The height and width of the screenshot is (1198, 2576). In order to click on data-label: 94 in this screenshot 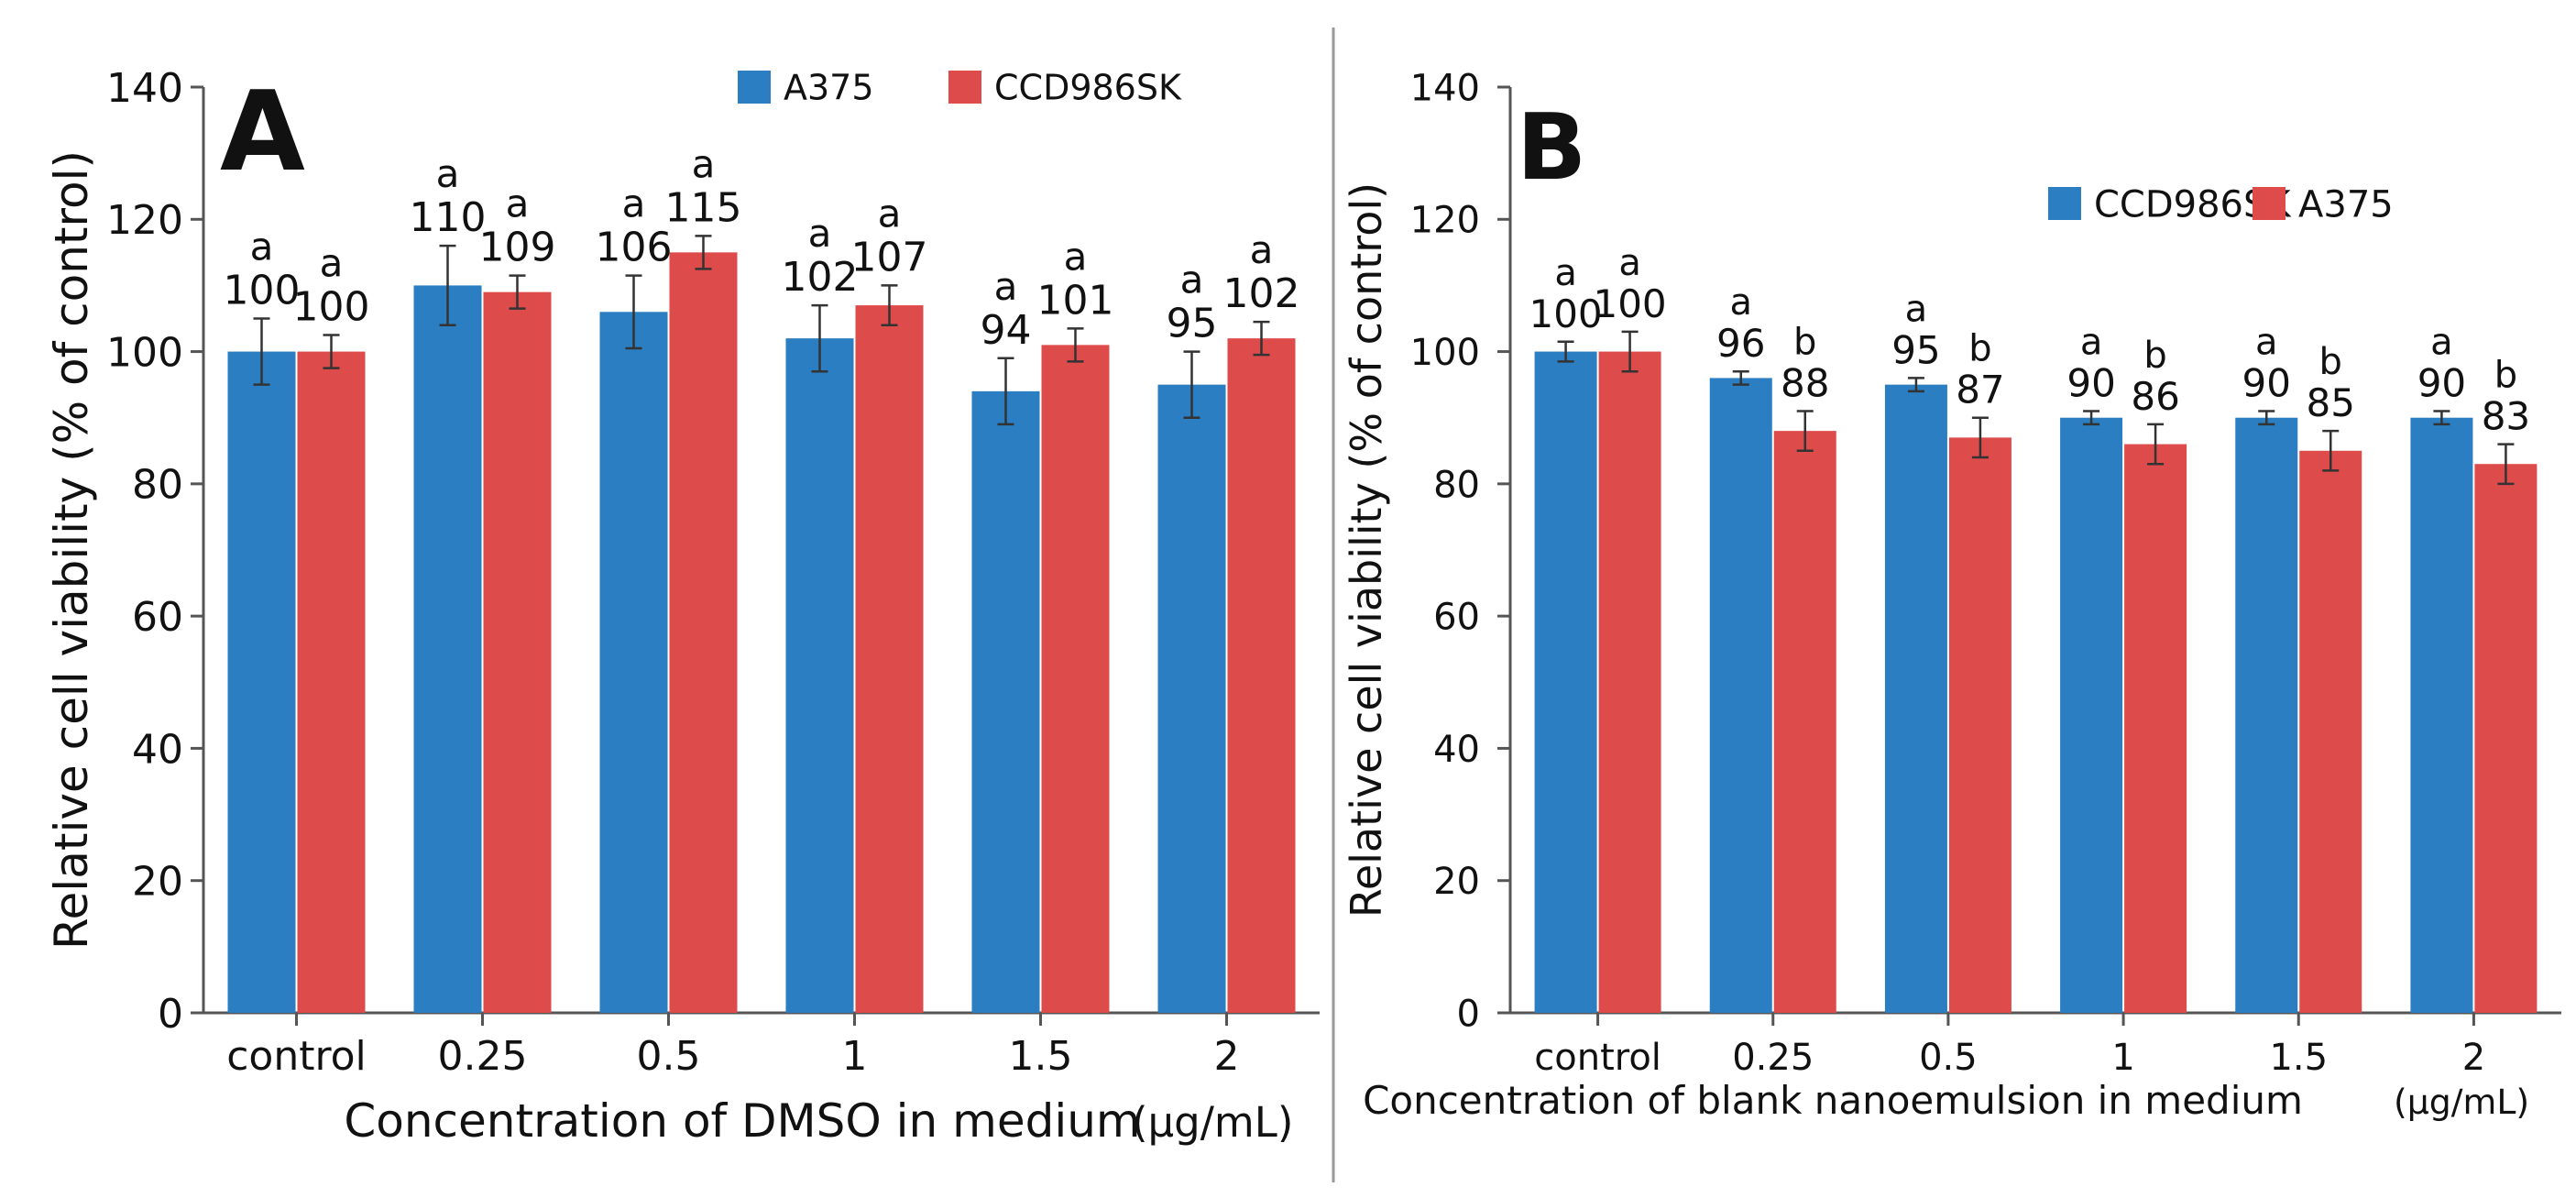, I will do `click(1007, 330)`.